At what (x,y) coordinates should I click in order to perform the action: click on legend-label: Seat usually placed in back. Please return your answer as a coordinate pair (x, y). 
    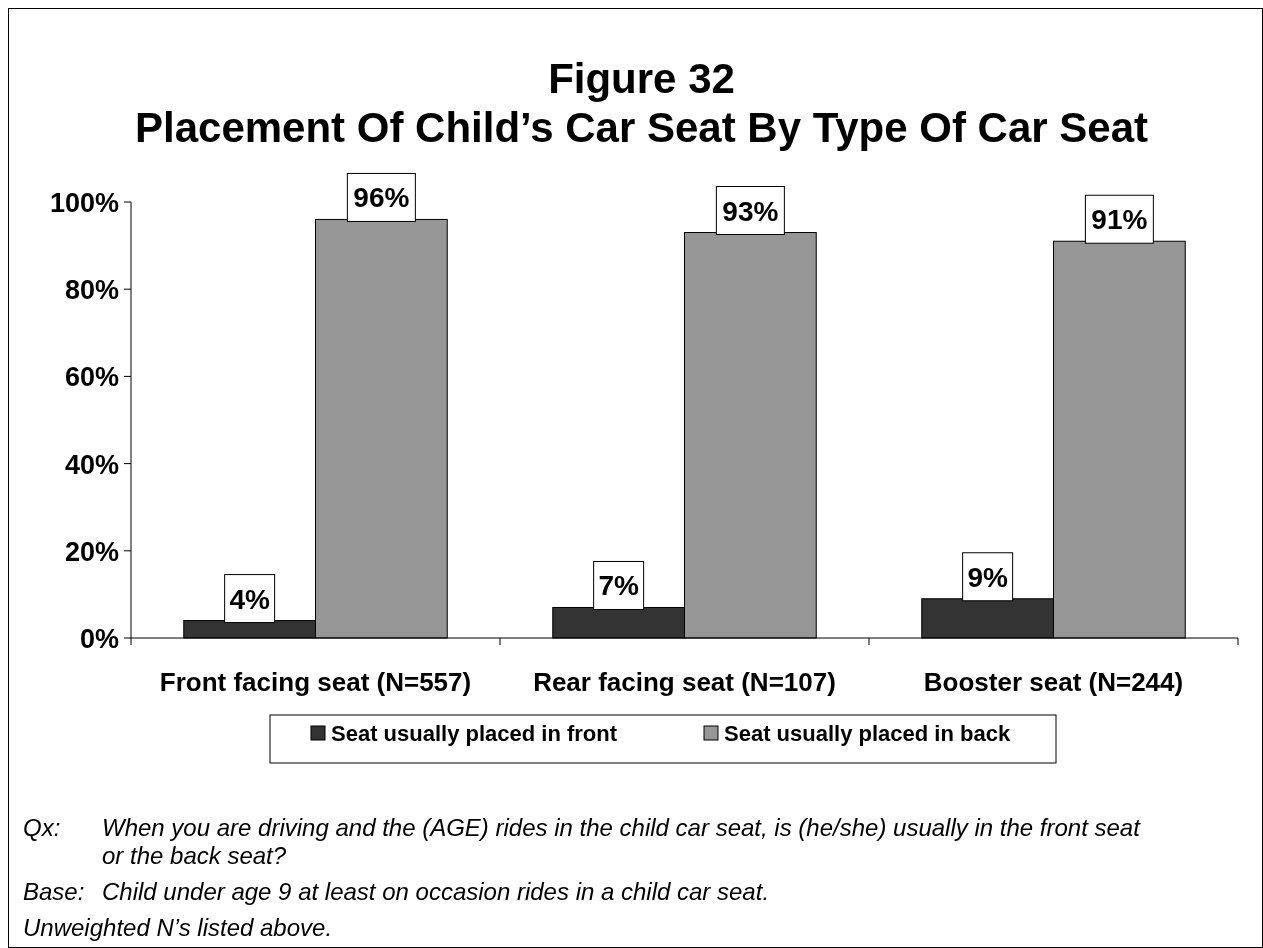
    Looking at the image, I should click on (867, 733).